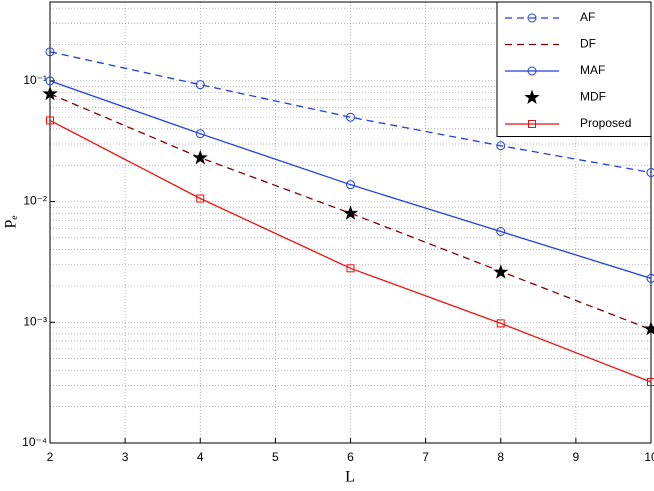 This screenshot has height=491, width=654. I want to click on x-axis-label: L, so click(350, 477).